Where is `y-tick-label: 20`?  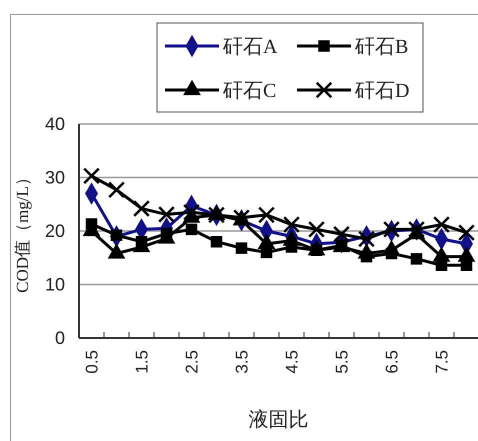 y-tick-label: 20 is located at coordinates (54, 230).